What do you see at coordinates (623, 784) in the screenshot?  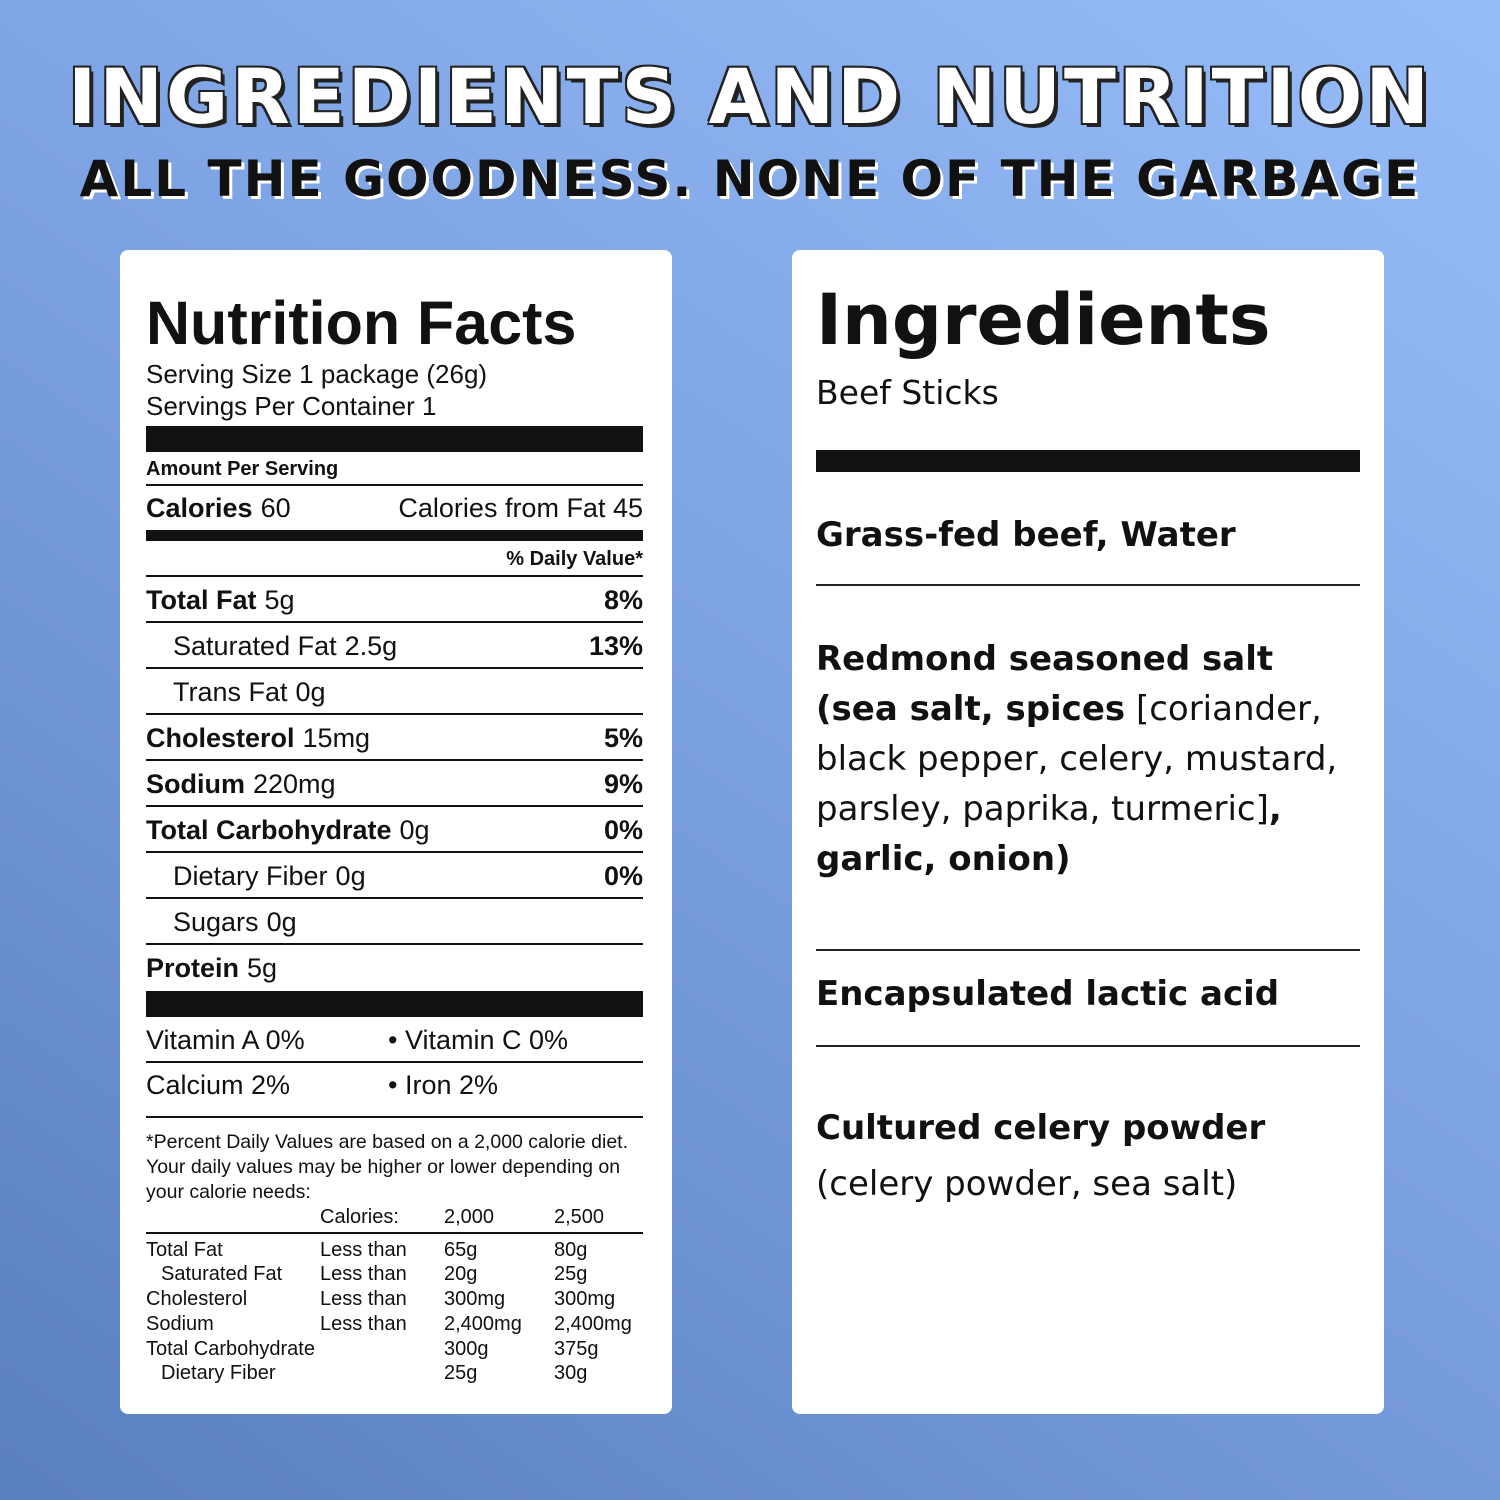 I see `daily-value: 9%` at bounding box center [623, 784].